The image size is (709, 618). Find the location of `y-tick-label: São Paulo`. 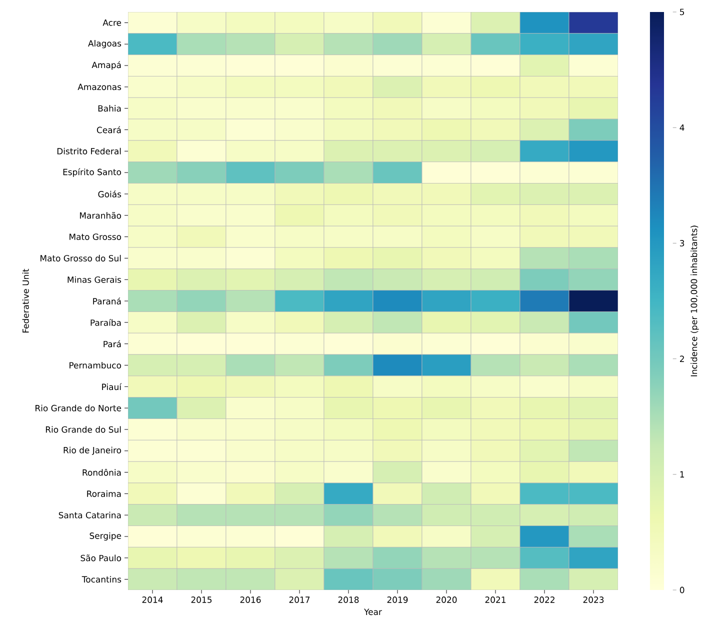

y-tick-label: São Paulo is located at coordinates (101, 558).